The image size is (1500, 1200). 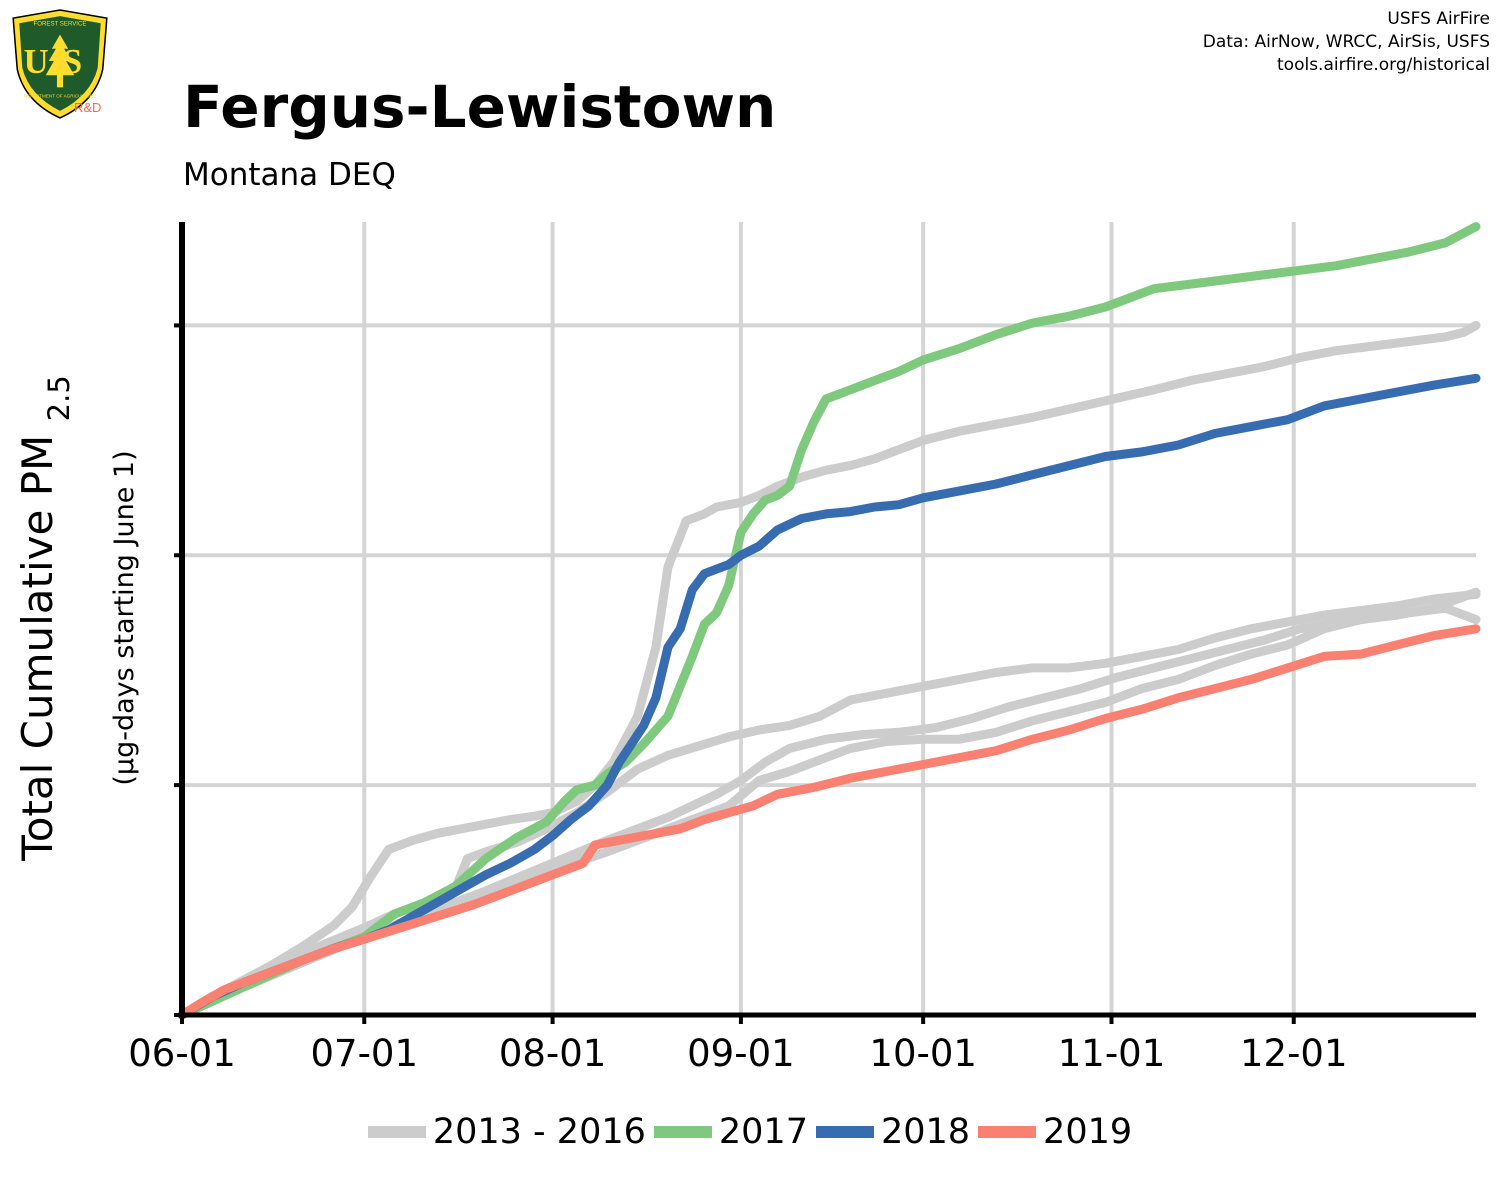 I want to click on legend-swatch-2017, so click(x=682, y=1132).